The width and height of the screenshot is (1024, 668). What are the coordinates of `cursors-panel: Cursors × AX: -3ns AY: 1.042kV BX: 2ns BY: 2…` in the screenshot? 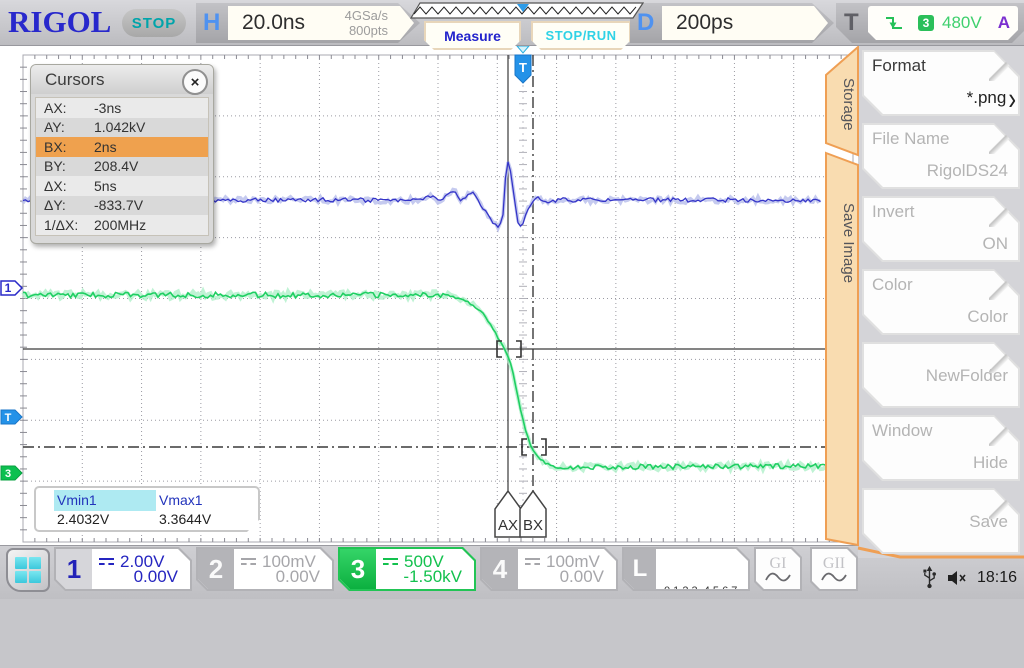 It's located at (122, 154).